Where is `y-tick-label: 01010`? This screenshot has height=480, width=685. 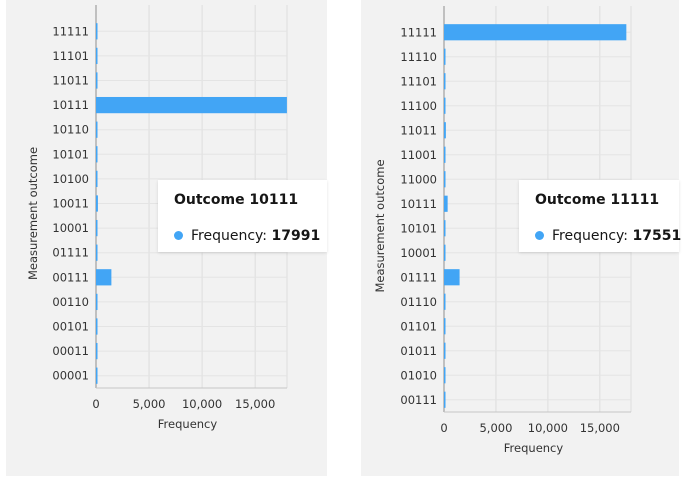
y-tick-label: 01010 is located at coordinates (418, 375).